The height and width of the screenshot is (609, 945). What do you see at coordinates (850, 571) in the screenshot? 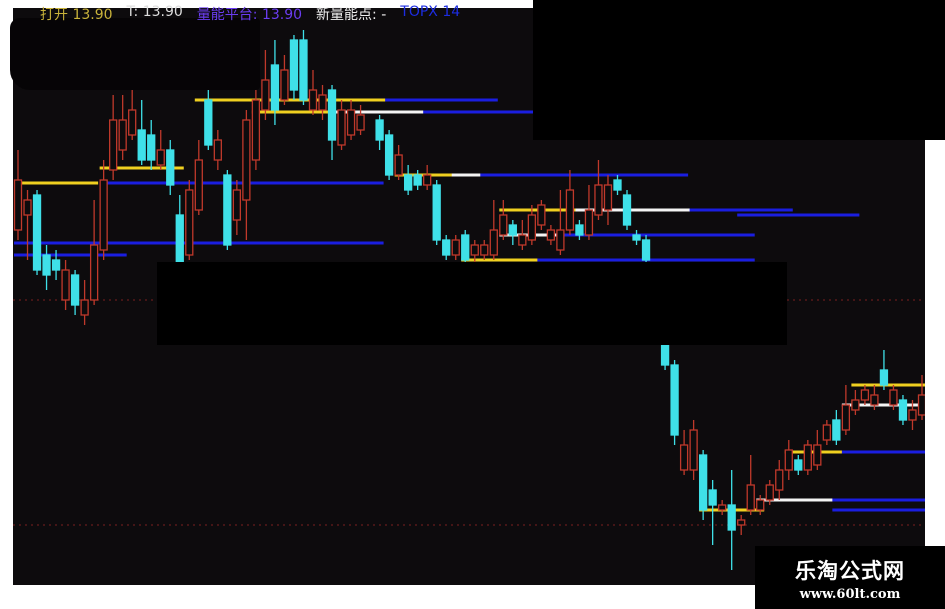
I see `watermark-title: 乐淘公式网` at bounding box center [850, 571].